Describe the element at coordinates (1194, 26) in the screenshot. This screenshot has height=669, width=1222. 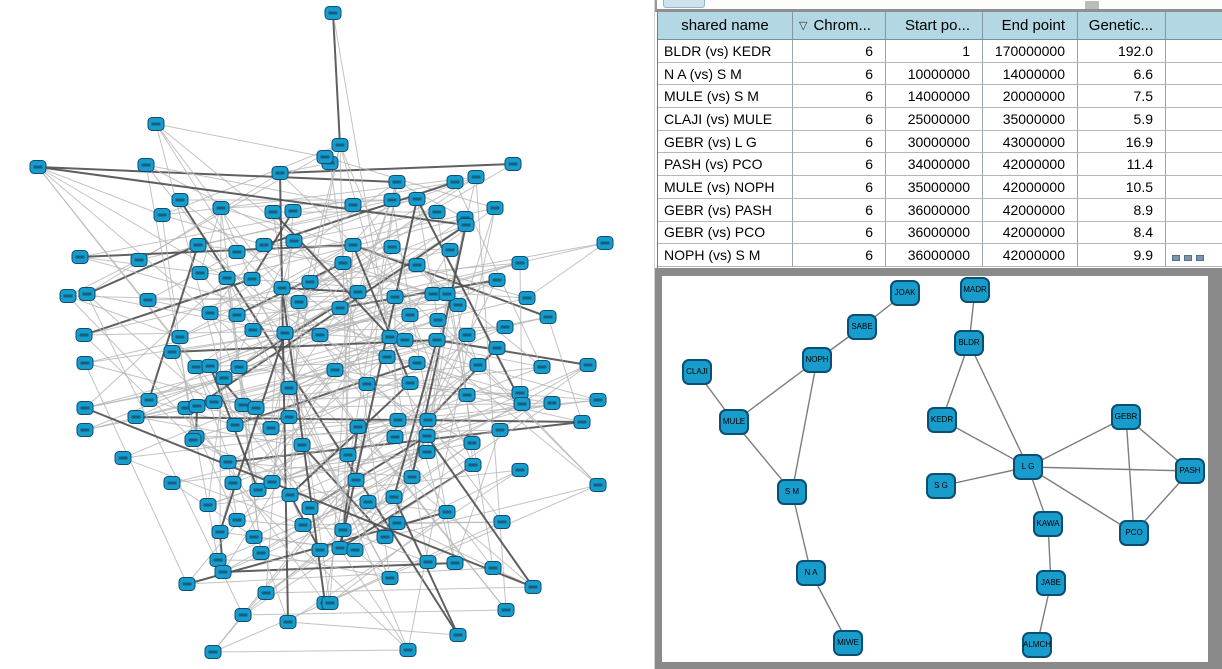
I see `column-header-spare` at that location.